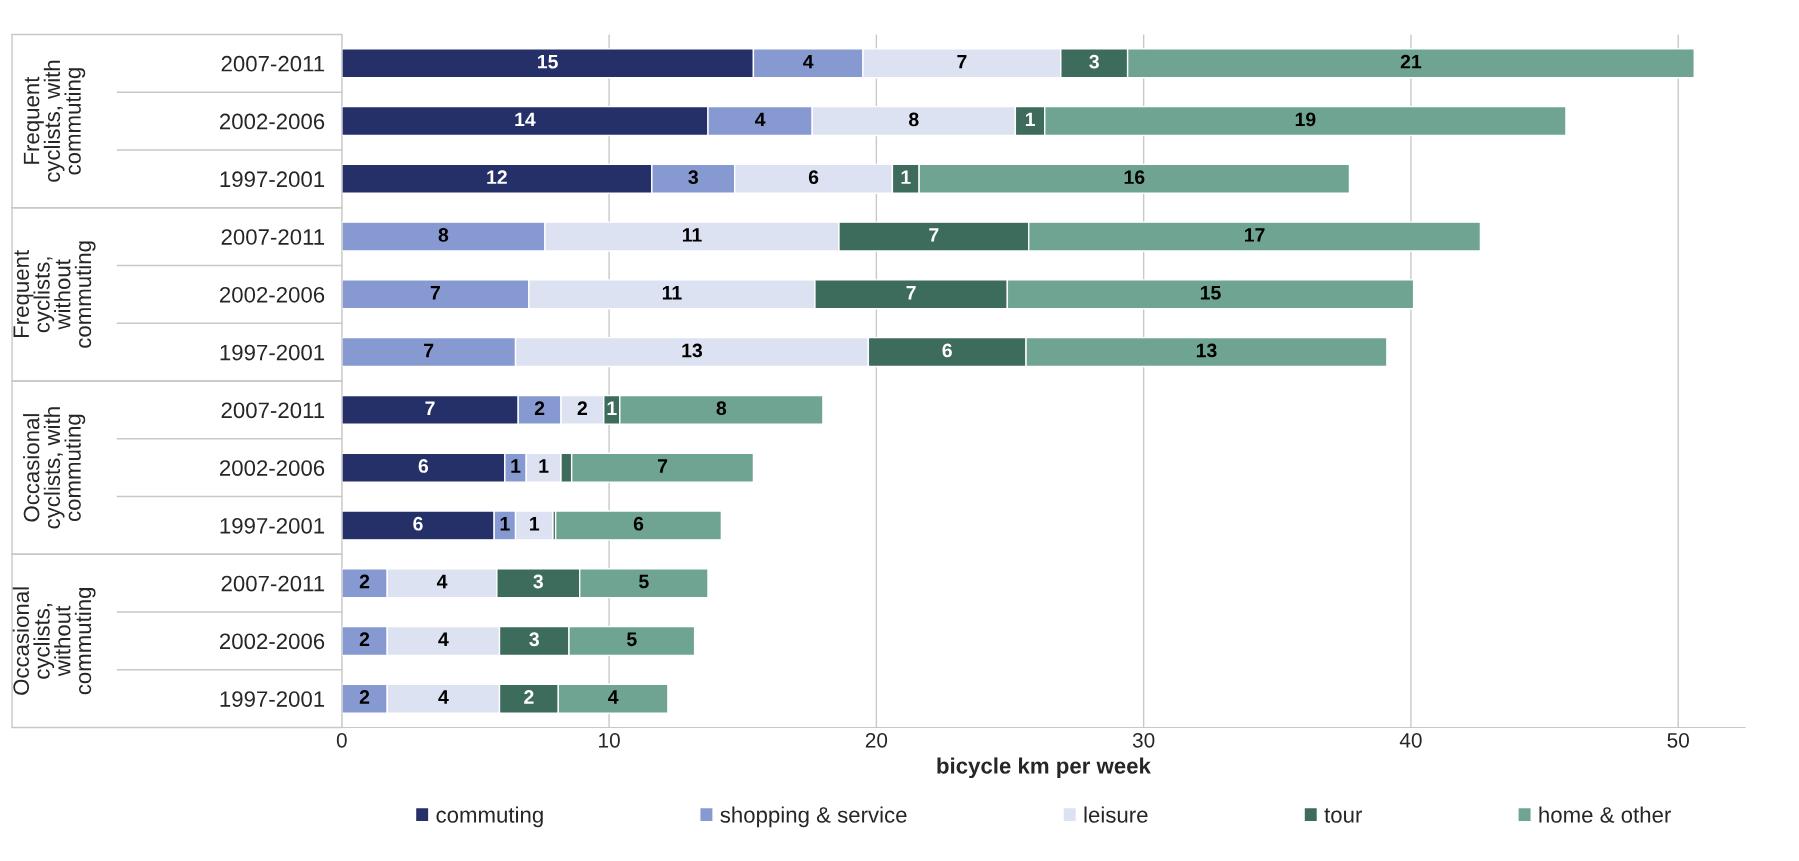 The width and height of the screenshot is (1799, 861). I want to click on x-axis-title: bicycle km per week, so click(1044, 768).